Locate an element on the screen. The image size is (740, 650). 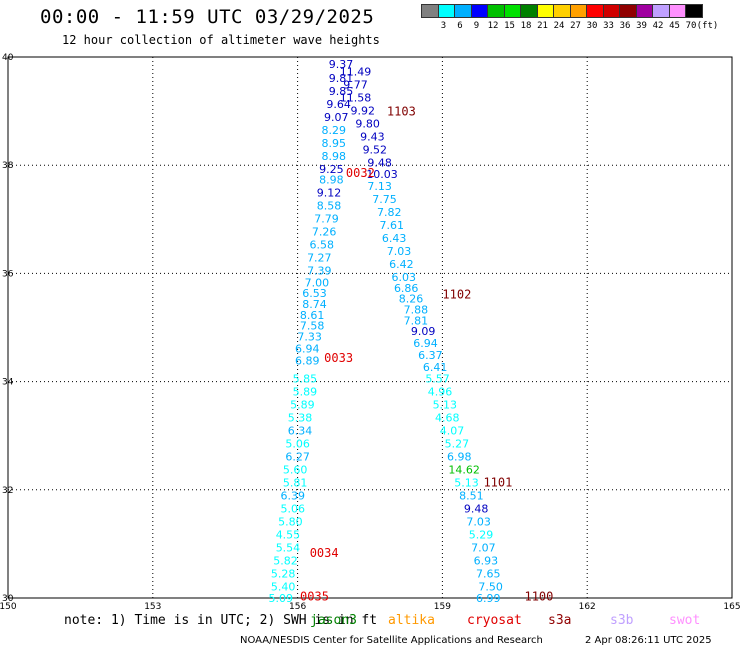
swh-value: 7.33 is located at coordinates (309, 336).